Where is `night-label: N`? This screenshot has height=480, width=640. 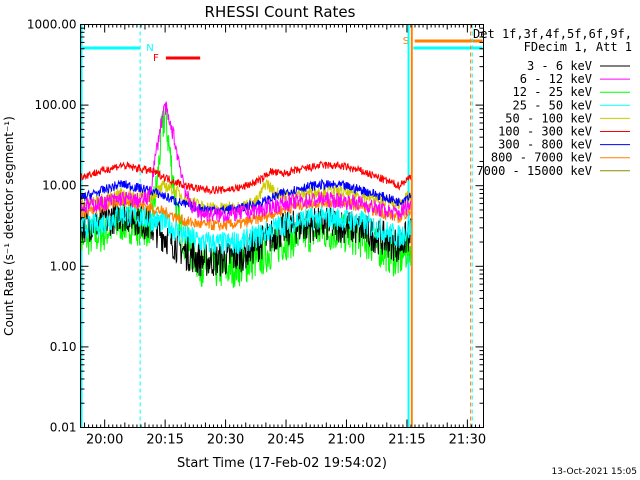 night-label: N is located at coordinates (149, 48).